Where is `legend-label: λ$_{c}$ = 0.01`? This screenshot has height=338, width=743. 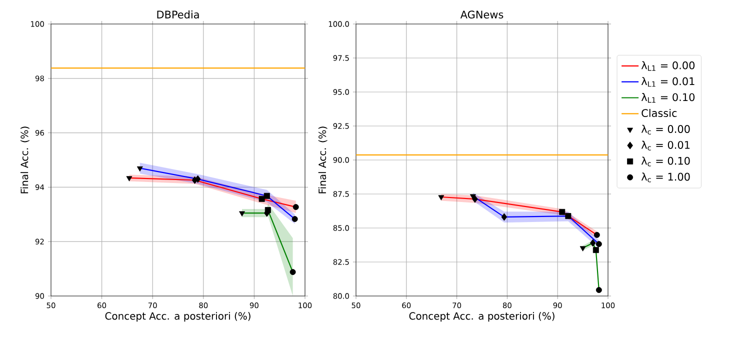
legend-label: λ$_{c}$ = 0.01 is located at coordinates (665, 145).